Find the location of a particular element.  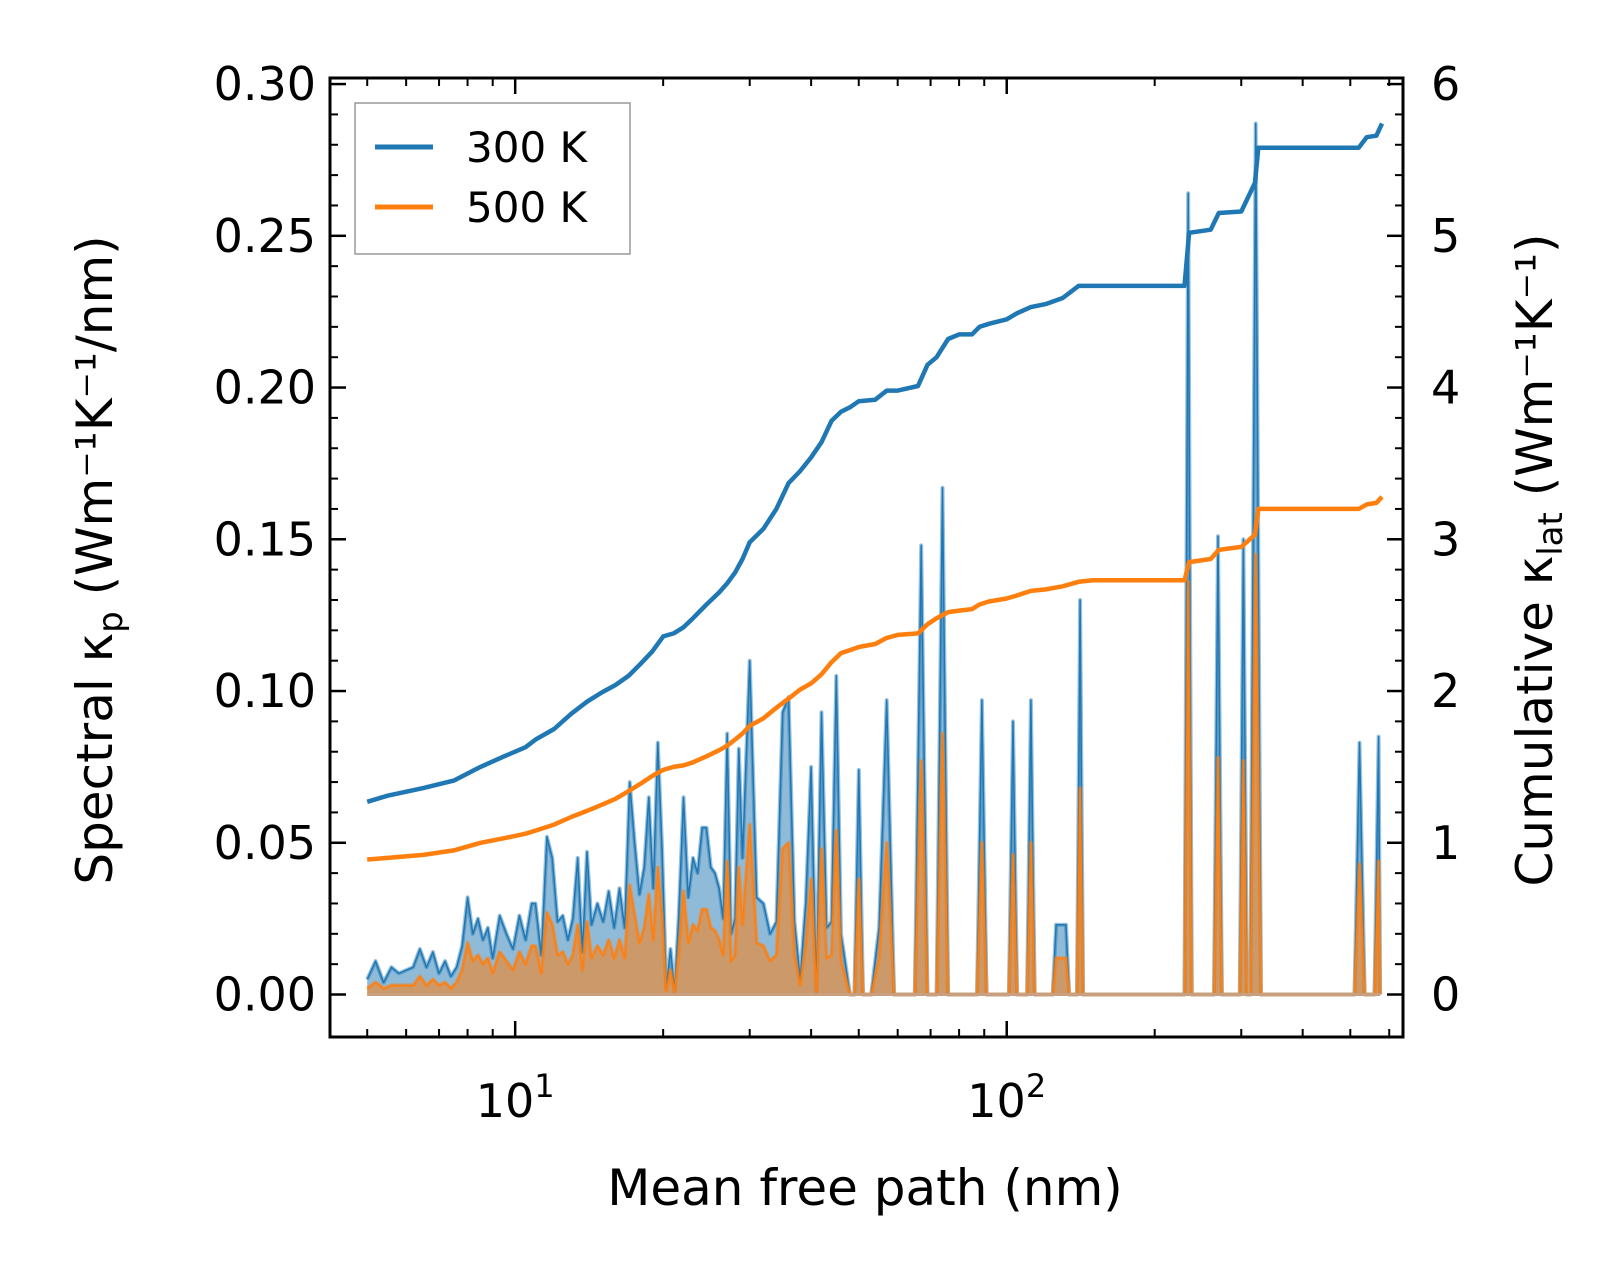

y-left-tick-label: 0.20 is located at coordinates (265, 388).